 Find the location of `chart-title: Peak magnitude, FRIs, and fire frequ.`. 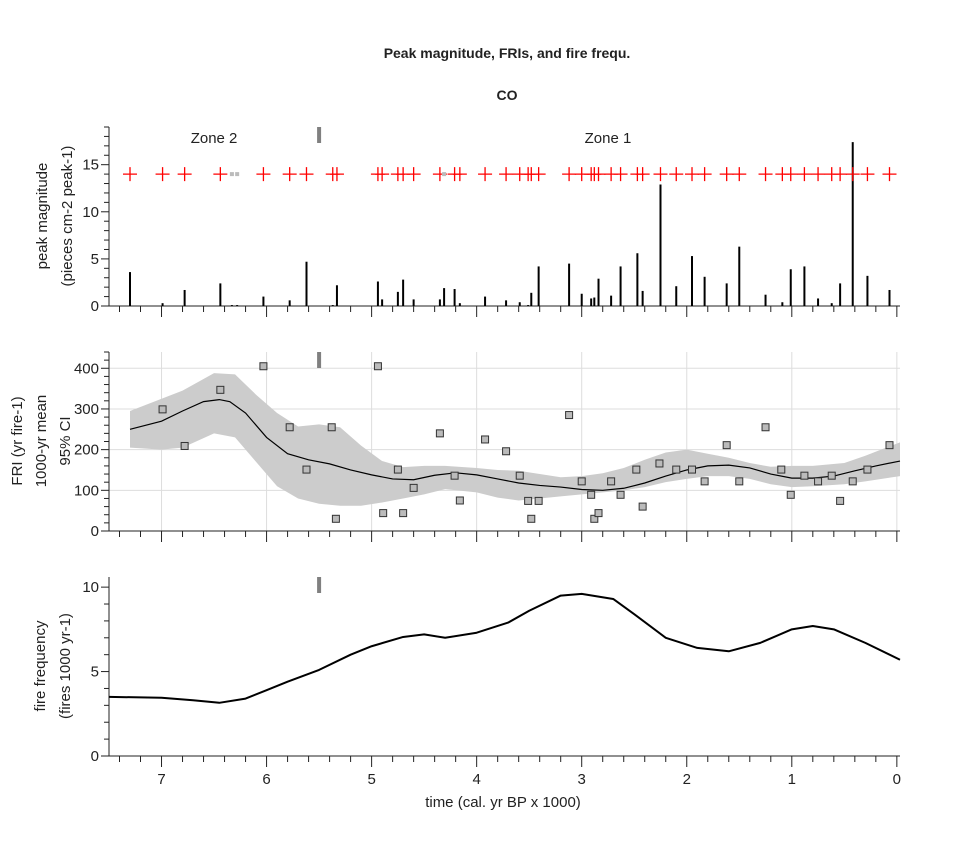

chart-title: Peak magnitude, FRIs, and fire frequ. is located at coordinates (507, 53).